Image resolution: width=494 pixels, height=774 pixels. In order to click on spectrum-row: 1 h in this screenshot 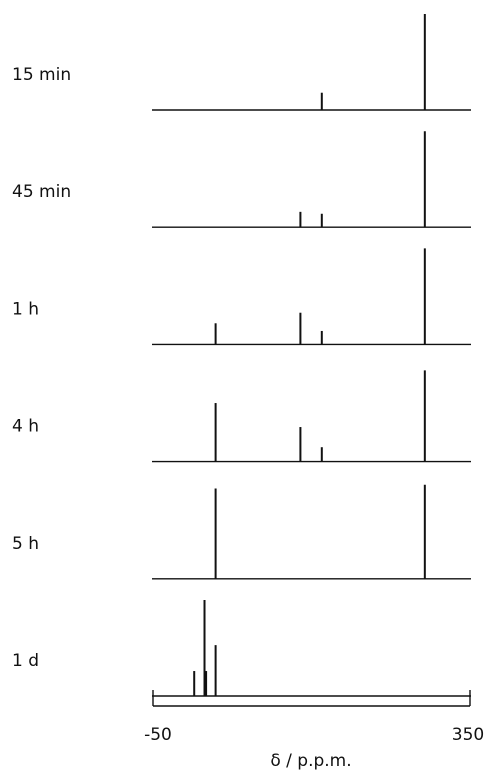, I will do `click(241, 297)`.